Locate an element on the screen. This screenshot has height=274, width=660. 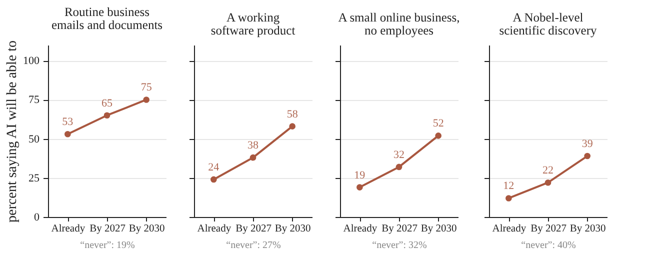
data-label: 58 is located at coordinates (292, 114).